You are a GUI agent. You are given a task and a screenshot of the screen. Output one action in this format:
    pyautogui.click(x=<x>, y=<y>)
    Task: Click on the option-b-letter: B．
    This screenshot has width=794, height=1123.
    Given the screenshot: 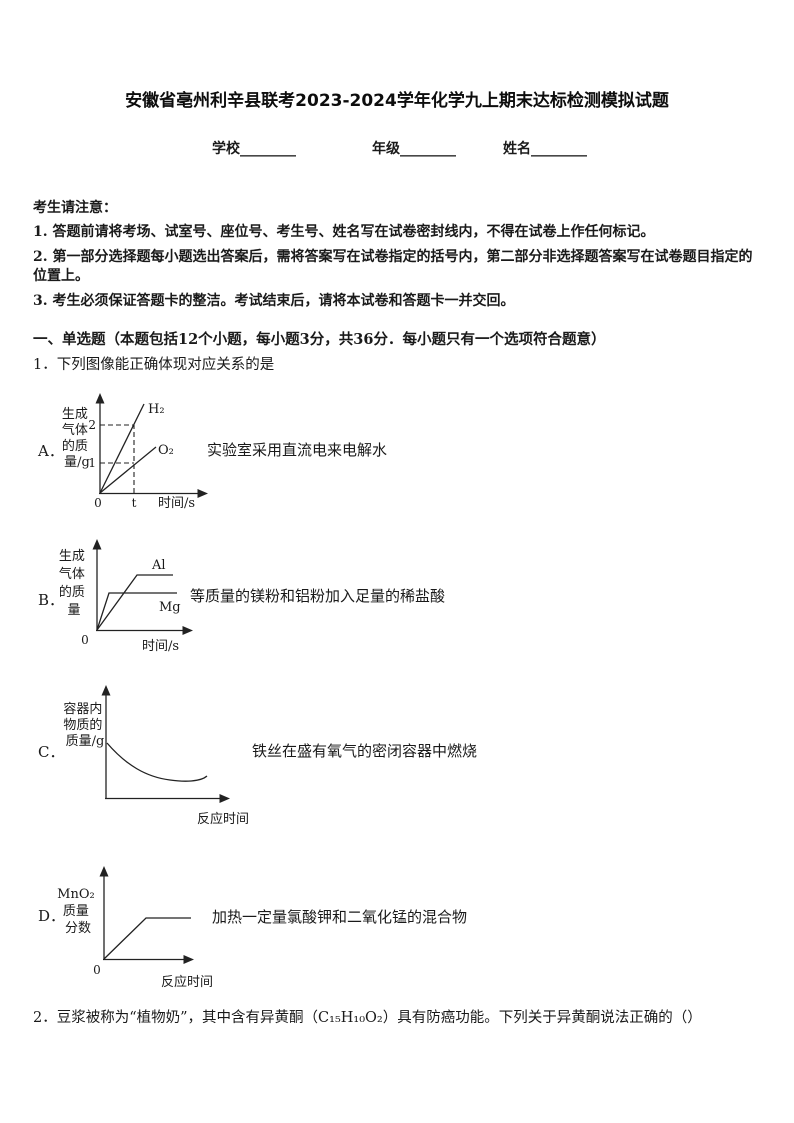 What is the action you would take?
    pyautogui.click(x=51, y=600)
    